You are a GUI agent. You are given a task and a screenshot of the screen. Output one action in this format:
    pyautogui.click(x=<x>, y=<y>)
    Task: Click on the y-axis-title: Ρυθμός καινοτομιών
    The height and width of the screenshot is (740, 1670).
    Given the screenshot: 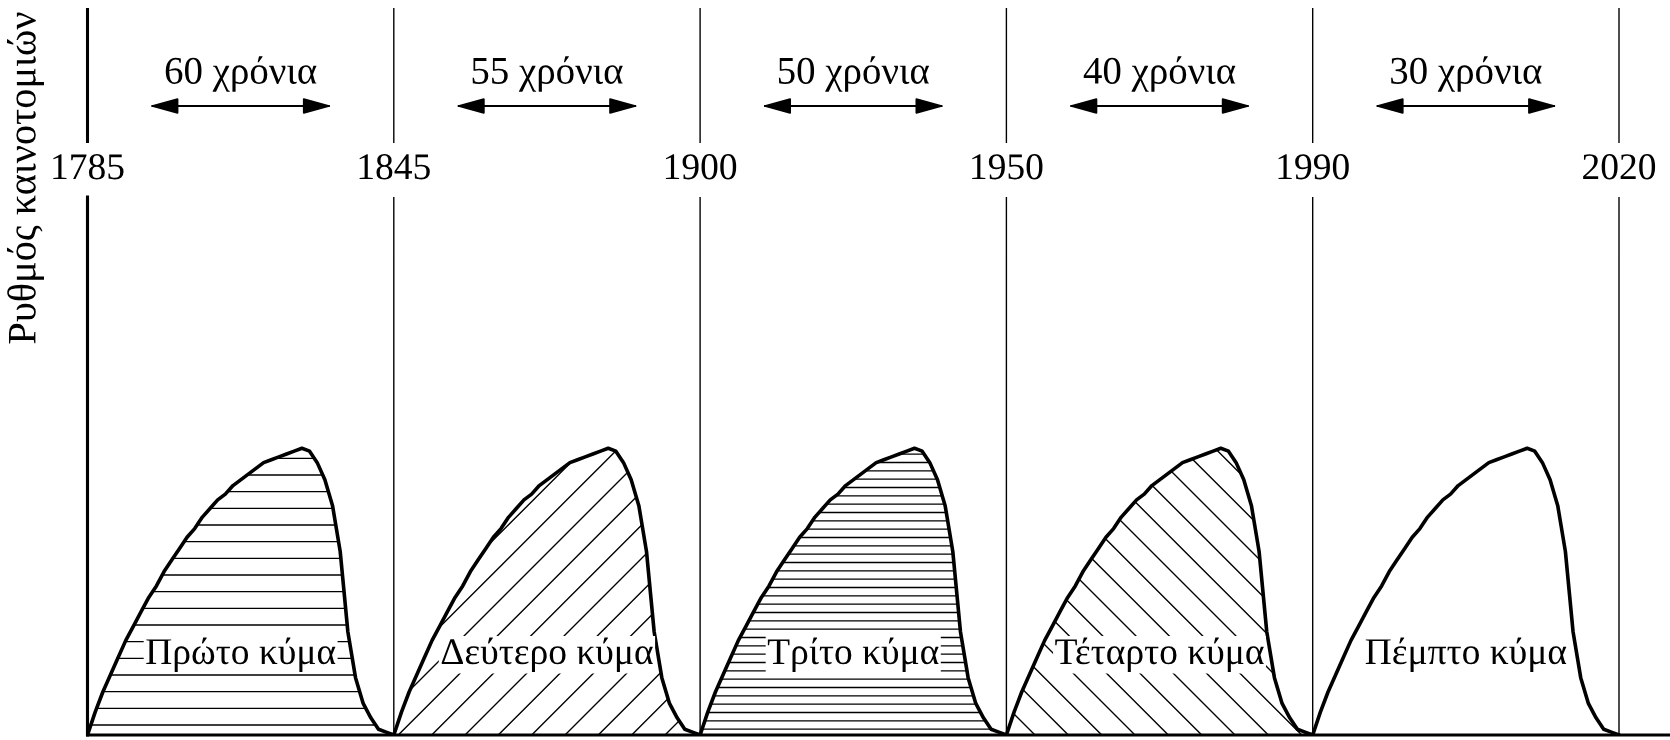 What is the action you would take?
    pyautogui.click(x=25, y=178)
    